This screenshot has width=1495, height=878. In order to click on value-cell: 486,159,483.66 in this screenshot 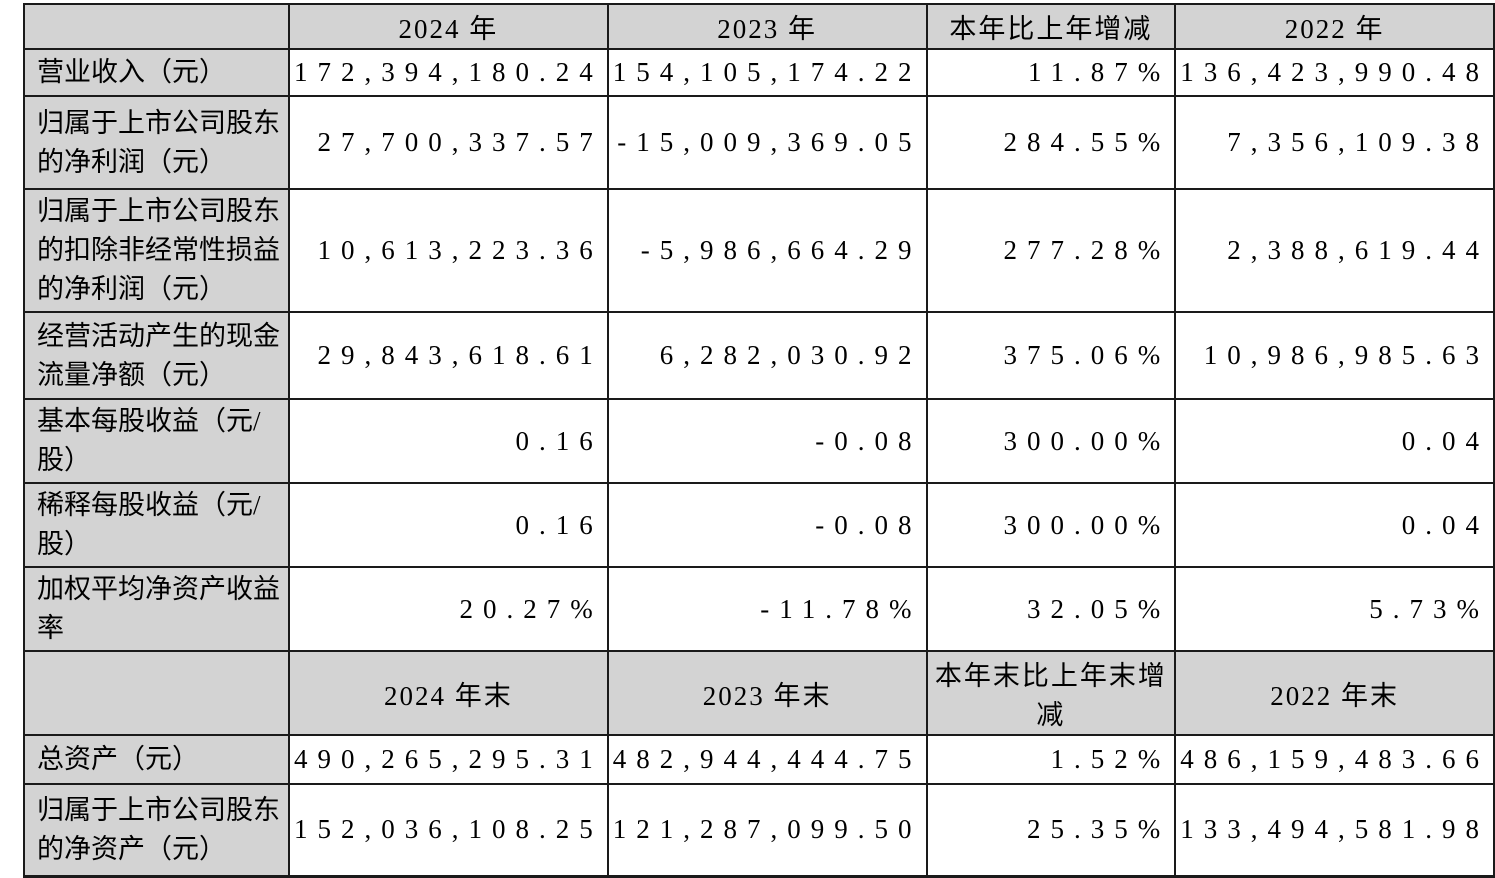, I will do `click(1334, 759)`.